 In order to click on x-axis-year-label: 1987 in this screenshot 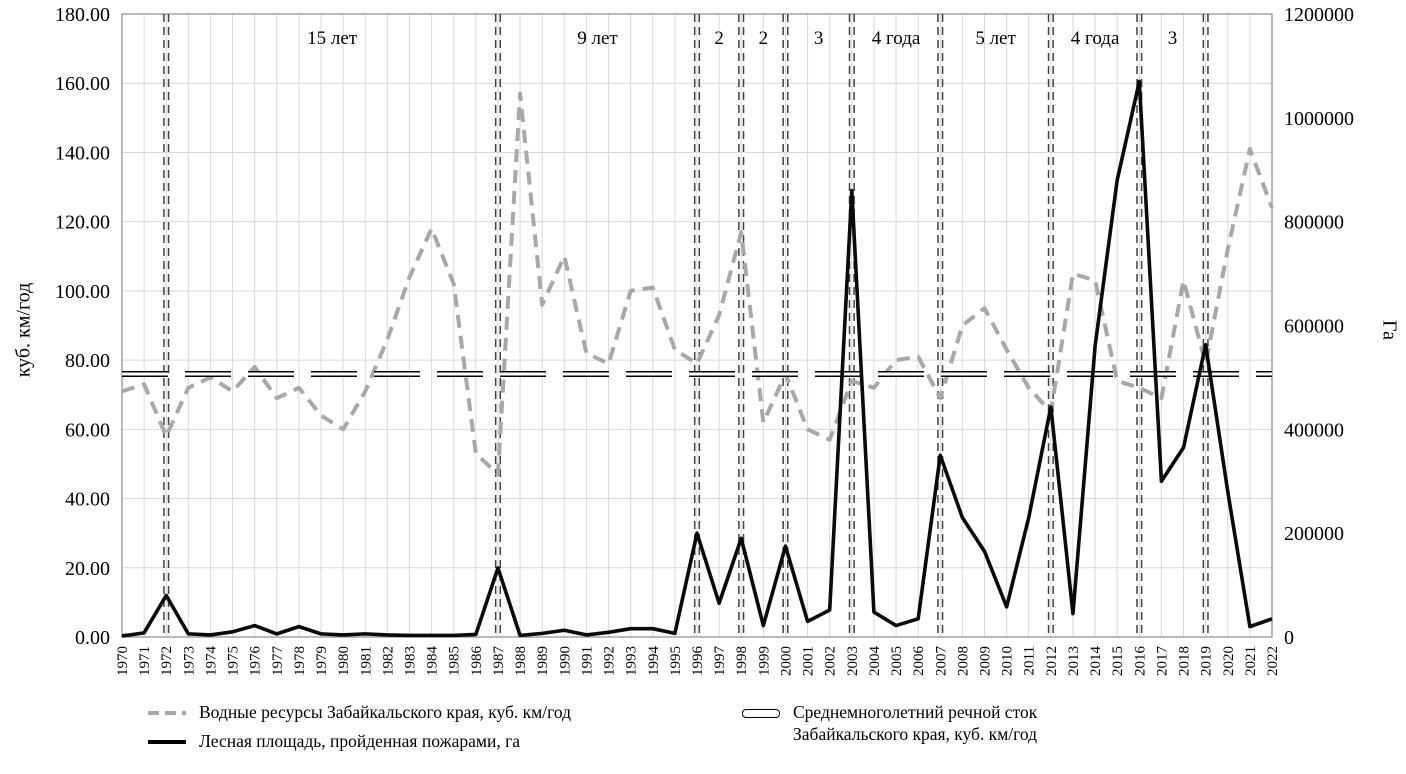, I will do `click(499, 661)`.